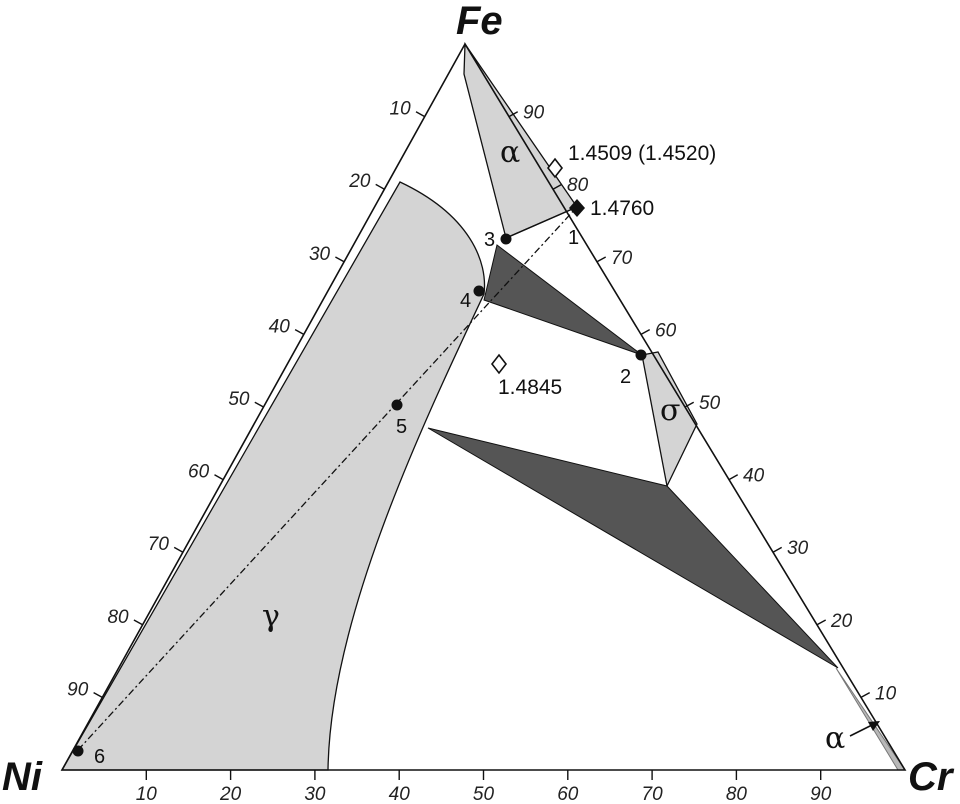 This screenshot has width=960, height=804. Describe the element at coordinates (230, 794) in the screenshot. I see `bottom-axis-tick-20-label: 20` at that location.